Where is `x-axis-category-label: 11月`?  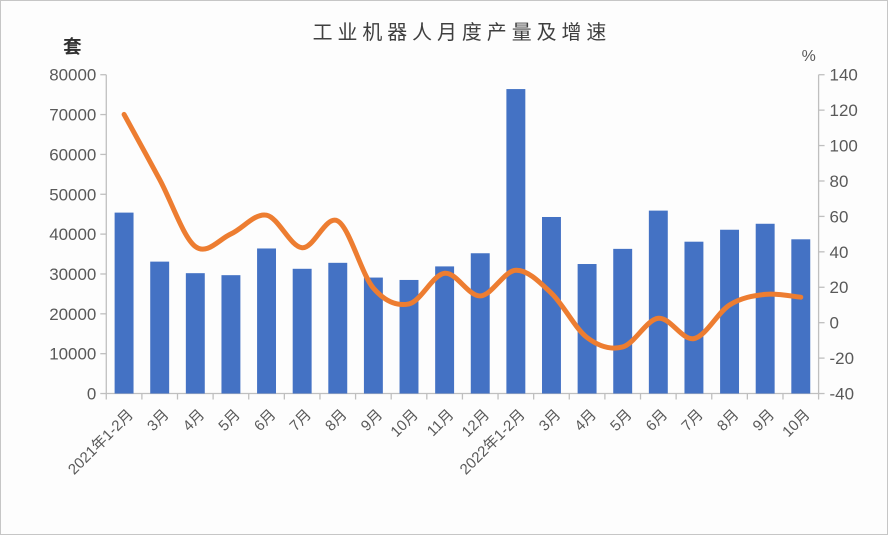 x-axis-category-label: 11月 is located at coordinates (441, 423).